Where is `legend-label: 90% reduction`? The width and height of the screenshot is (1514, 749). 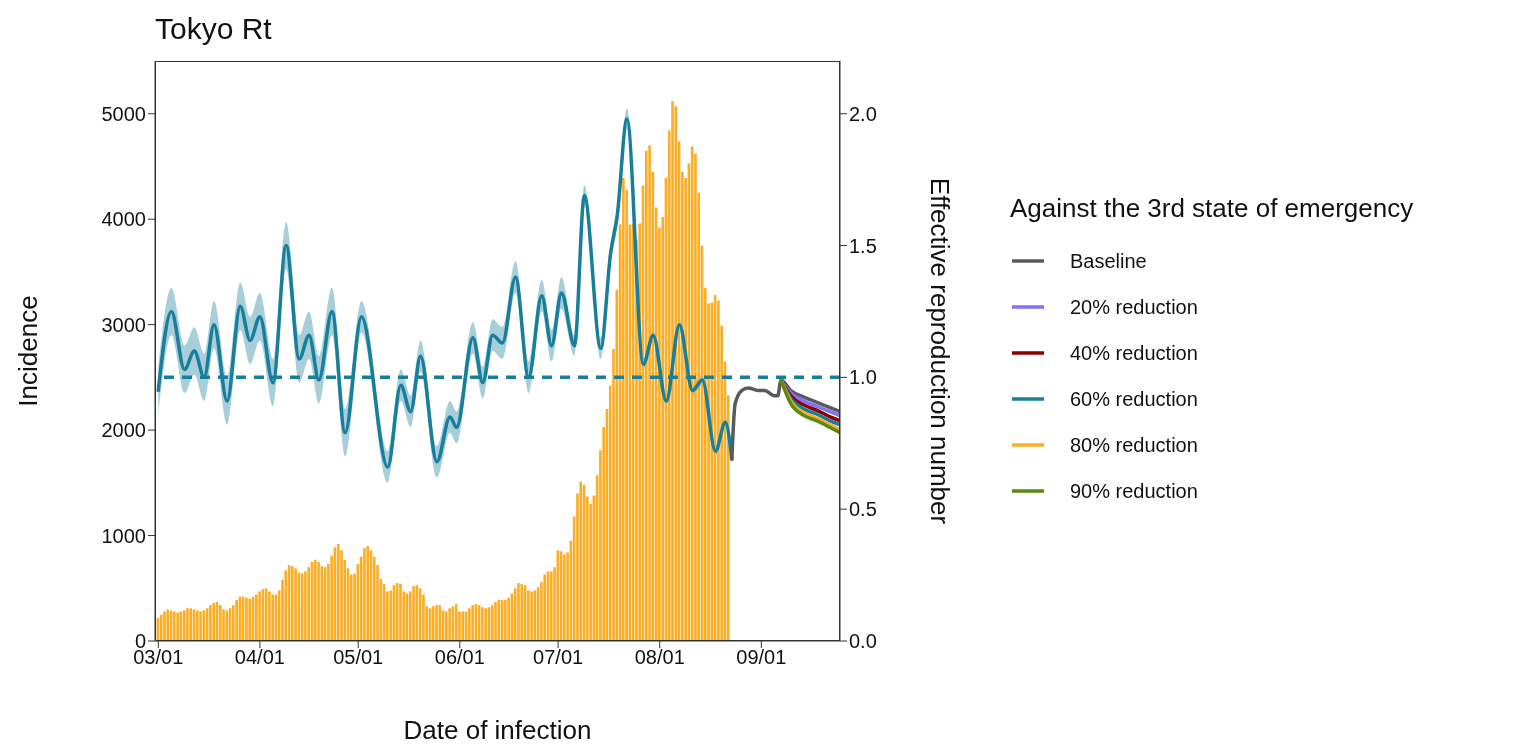 legend-label: 90% reduction is located at coordinates (1134, 491).